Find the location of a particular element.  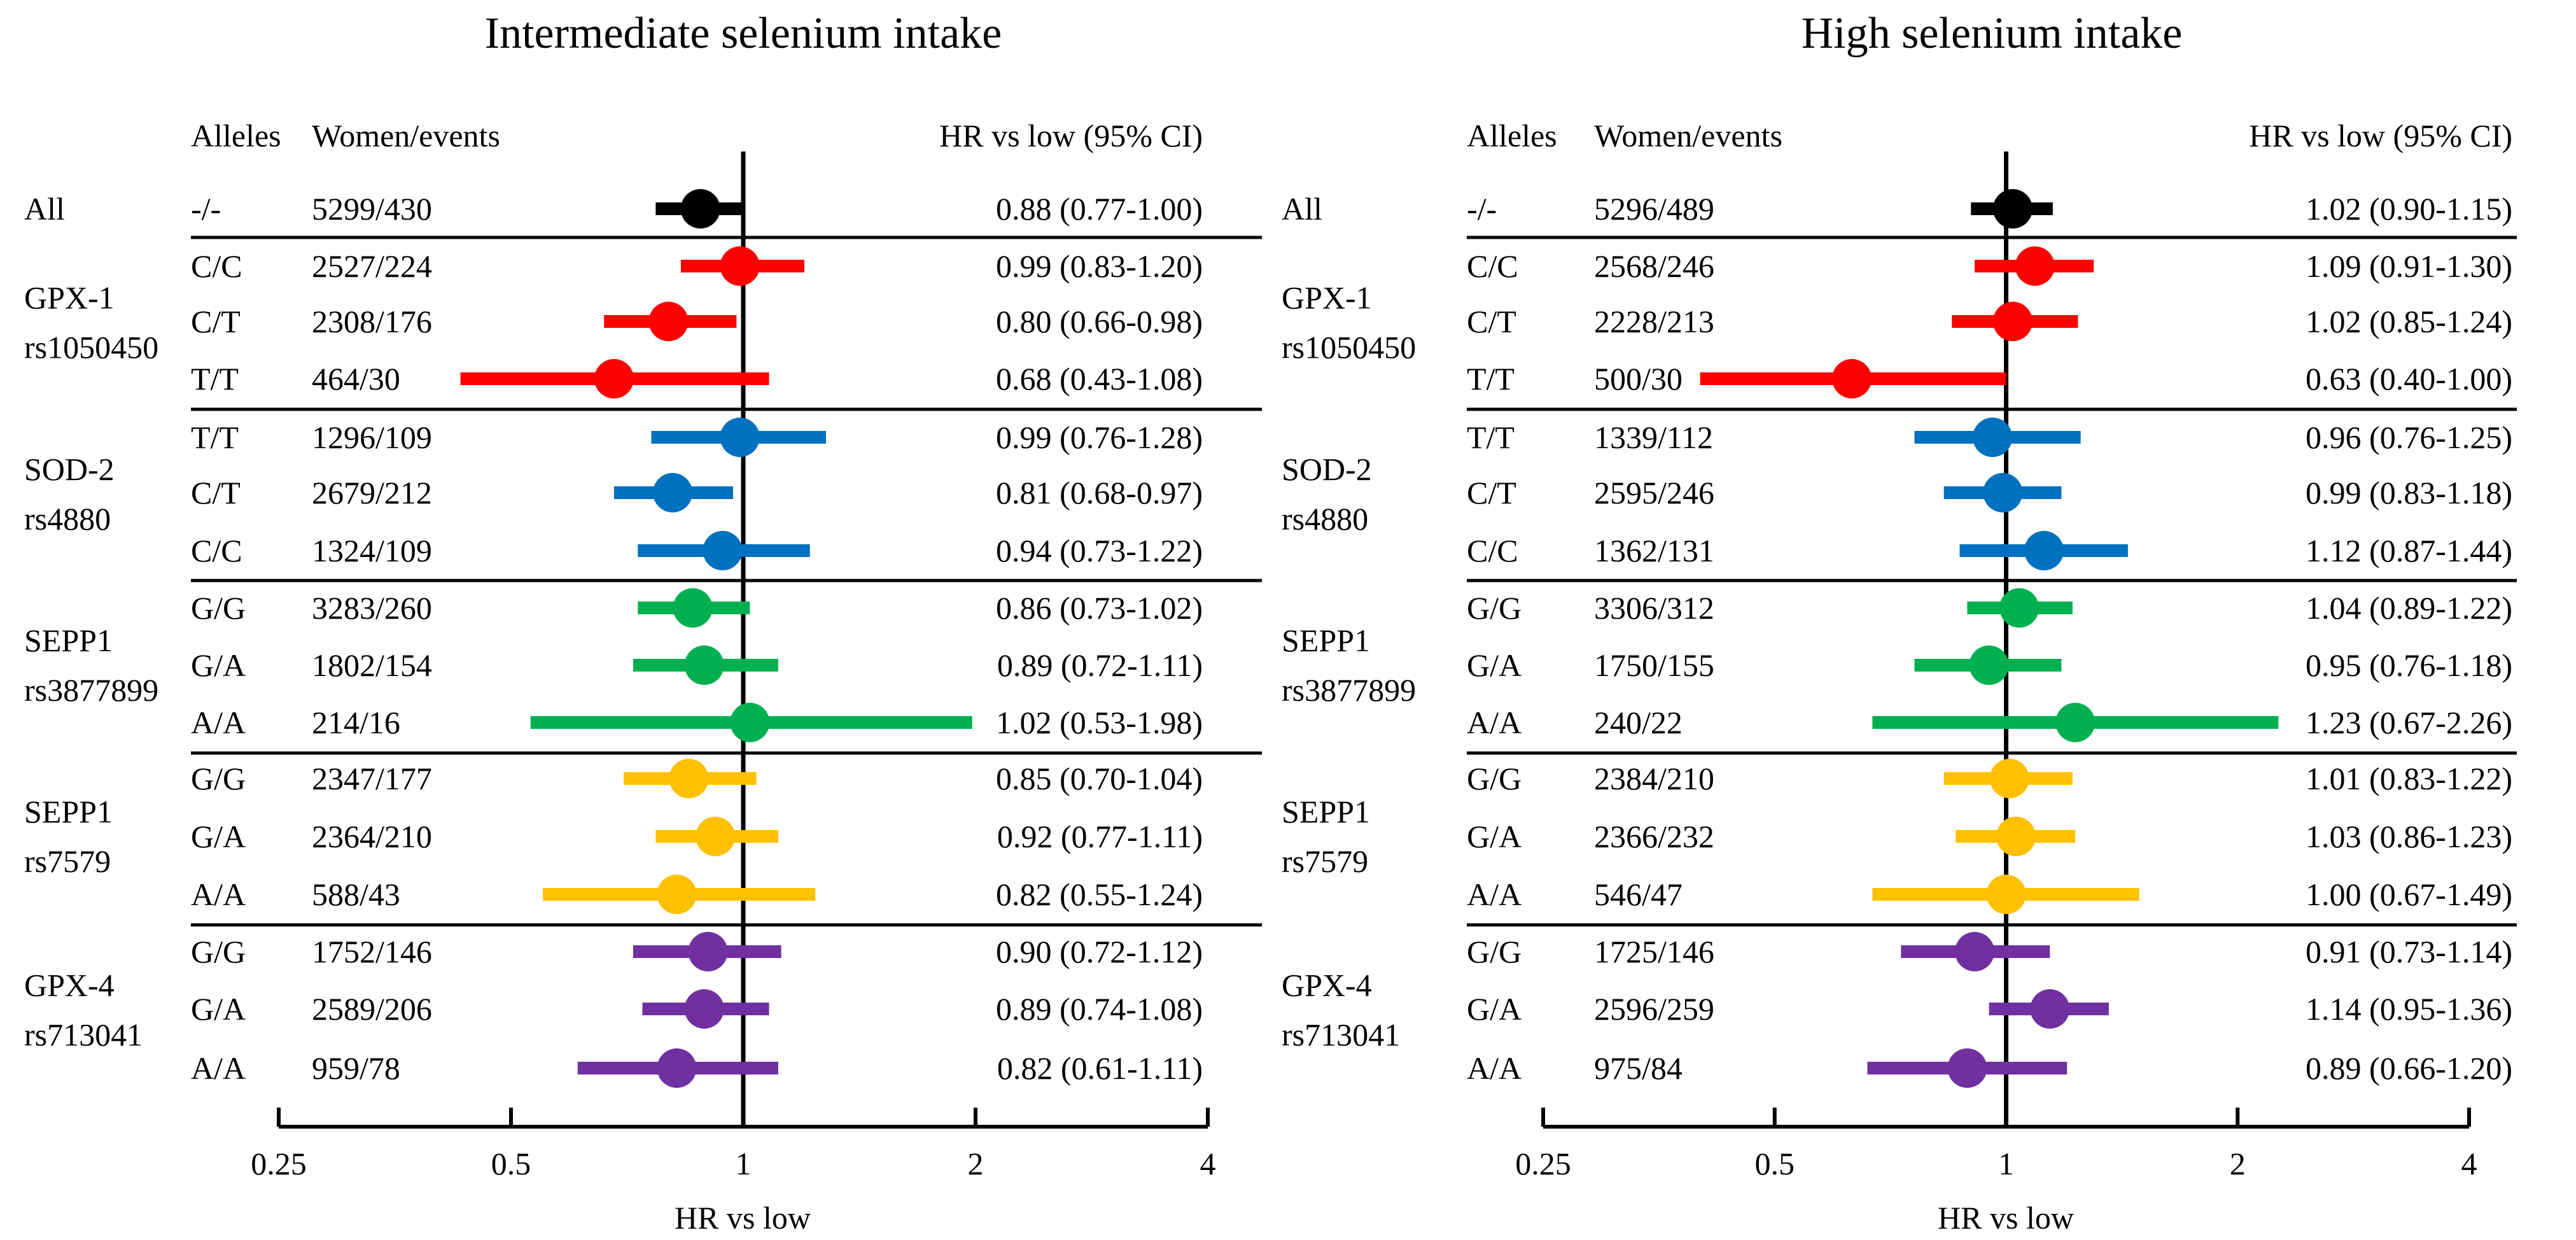

women-events-cell: 588/43 is located at coordinates (356, 894).